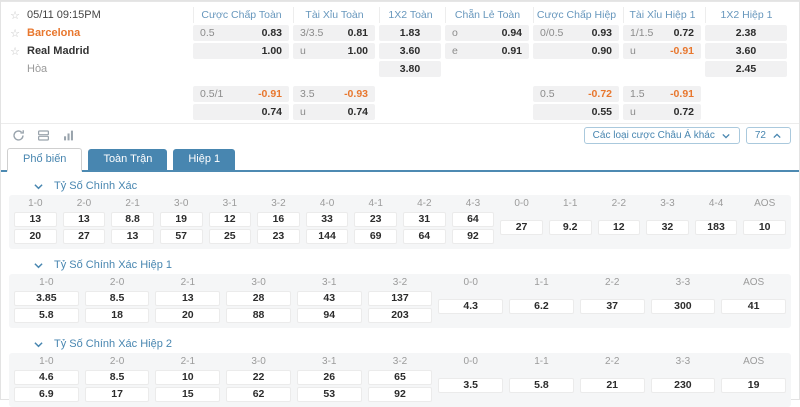  I want to click on score-column: 3-2 16 23, so click(278, 220).